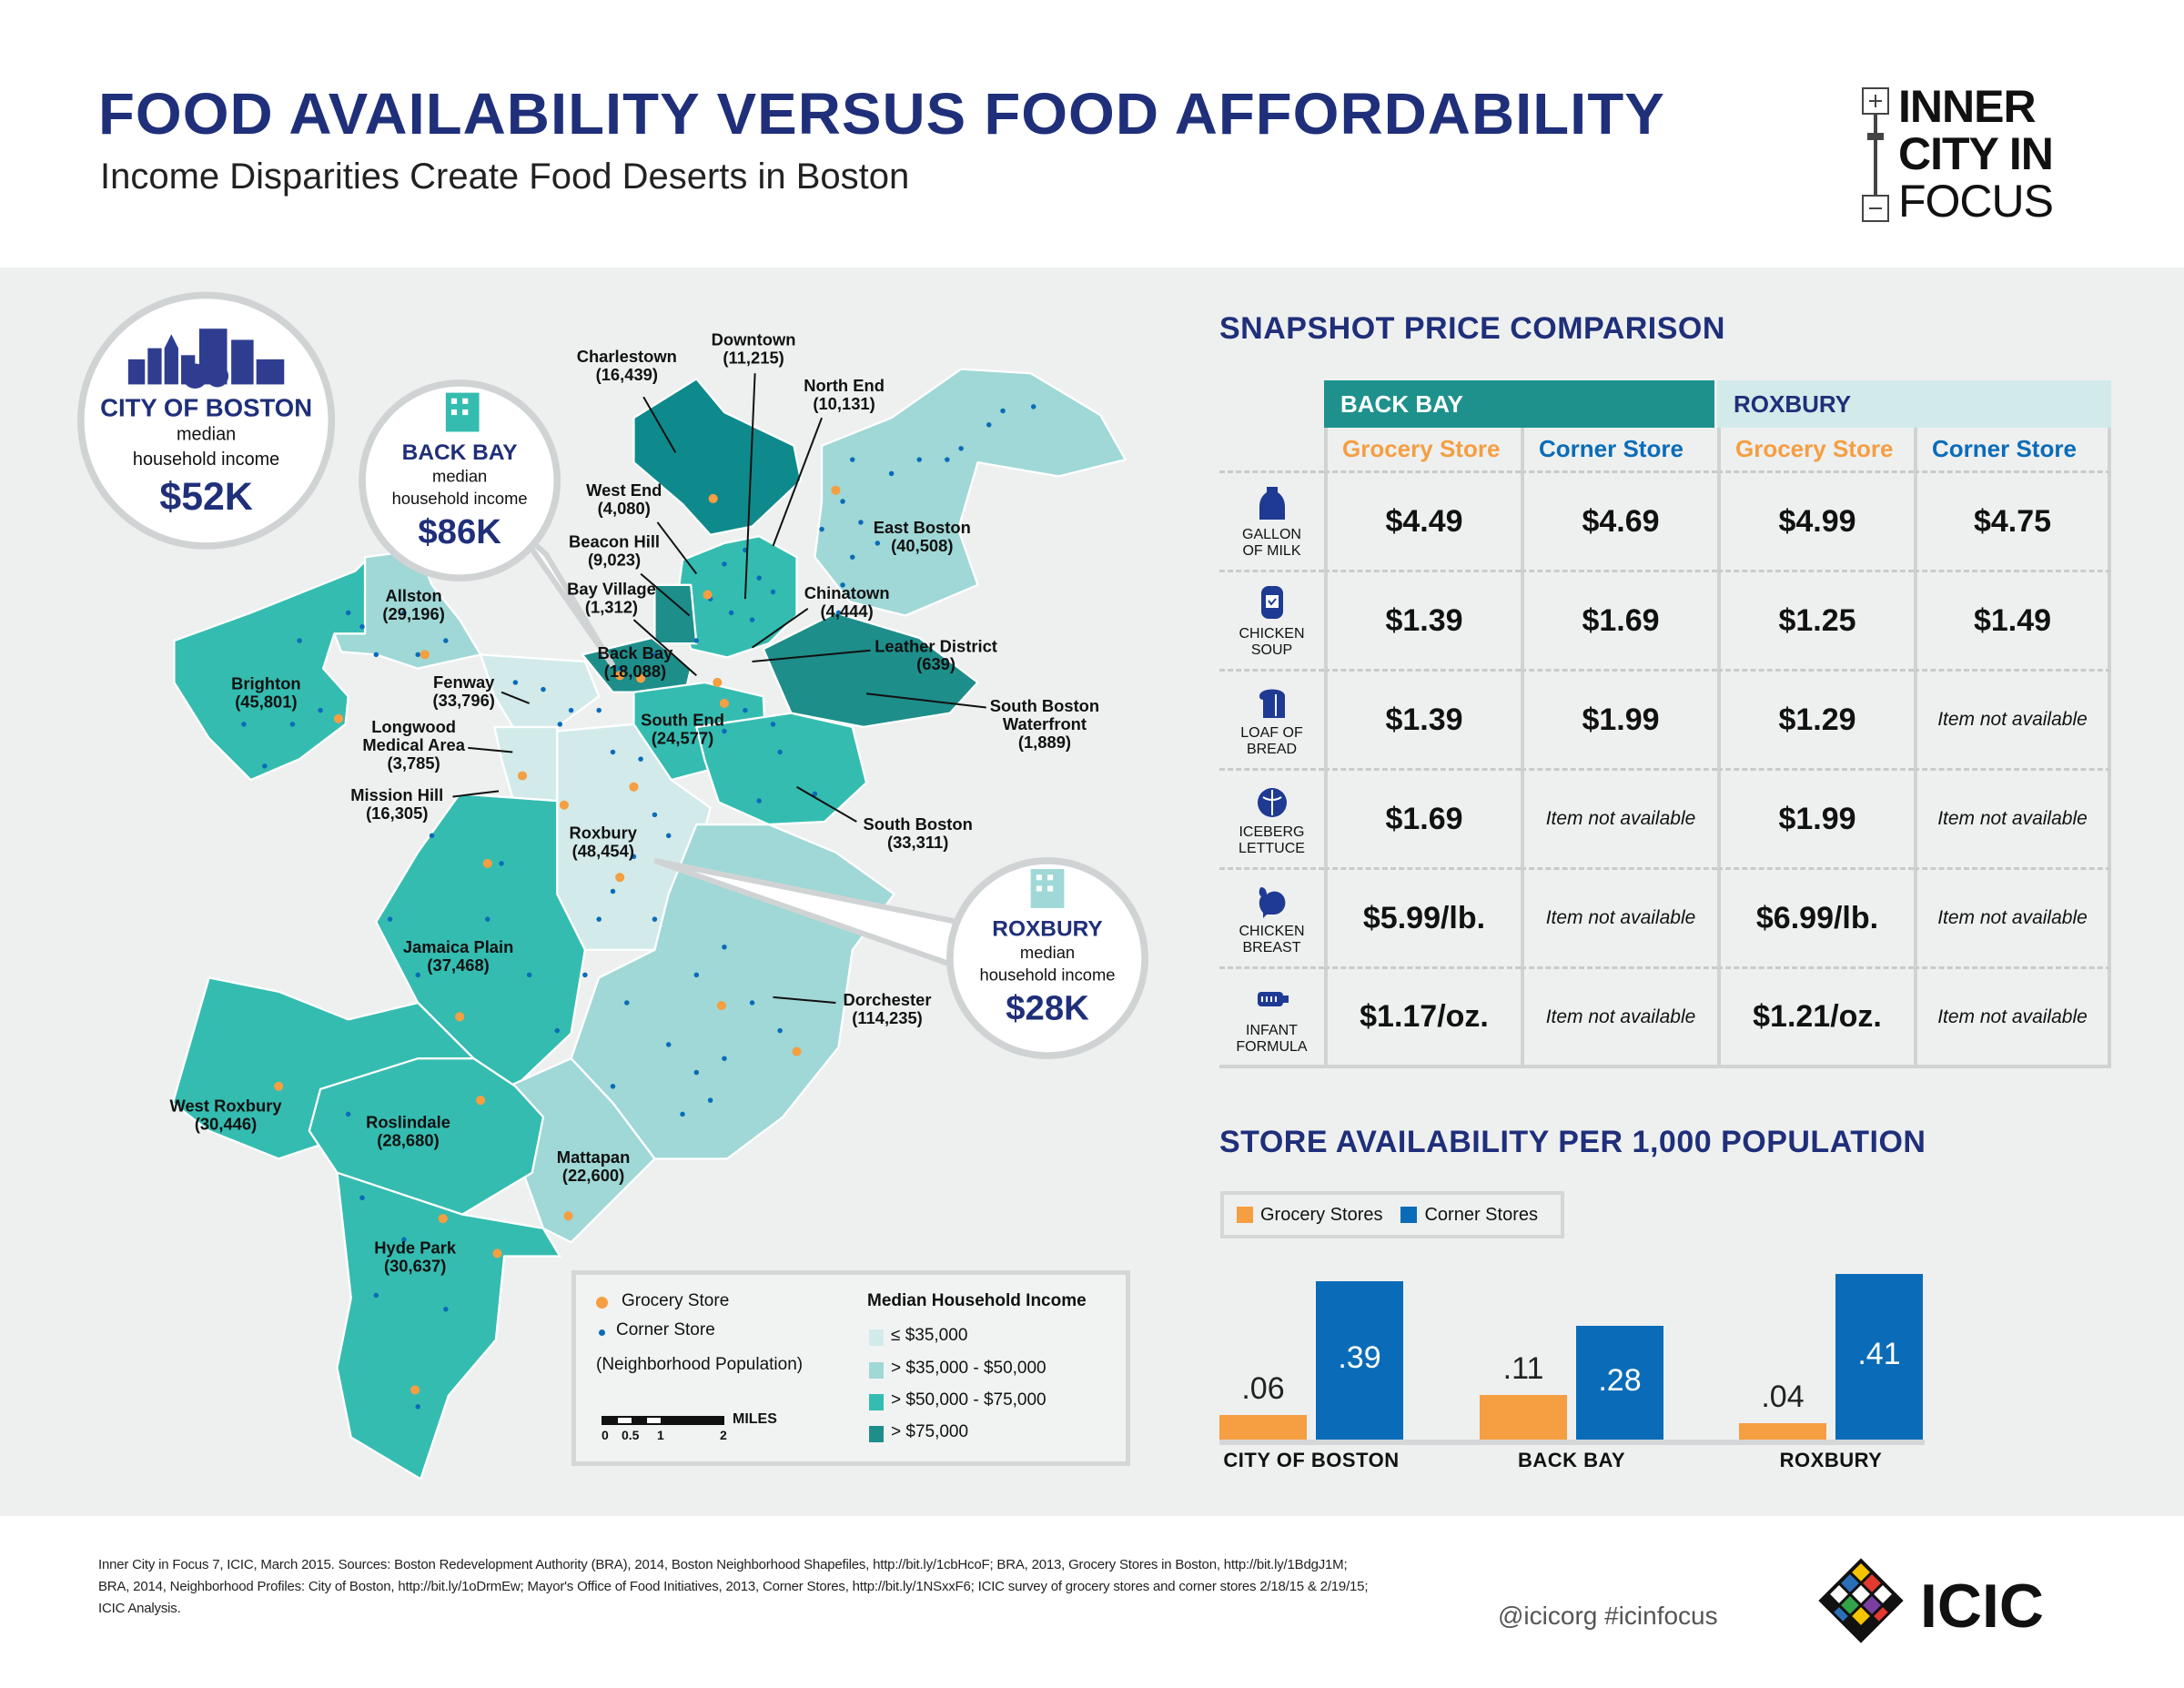 The height and width of the screenshot is (1688, 2184). Describe the element at coordinates (1272, 832) in the screenshot. I see `item-name: ICEBERG` at that location.